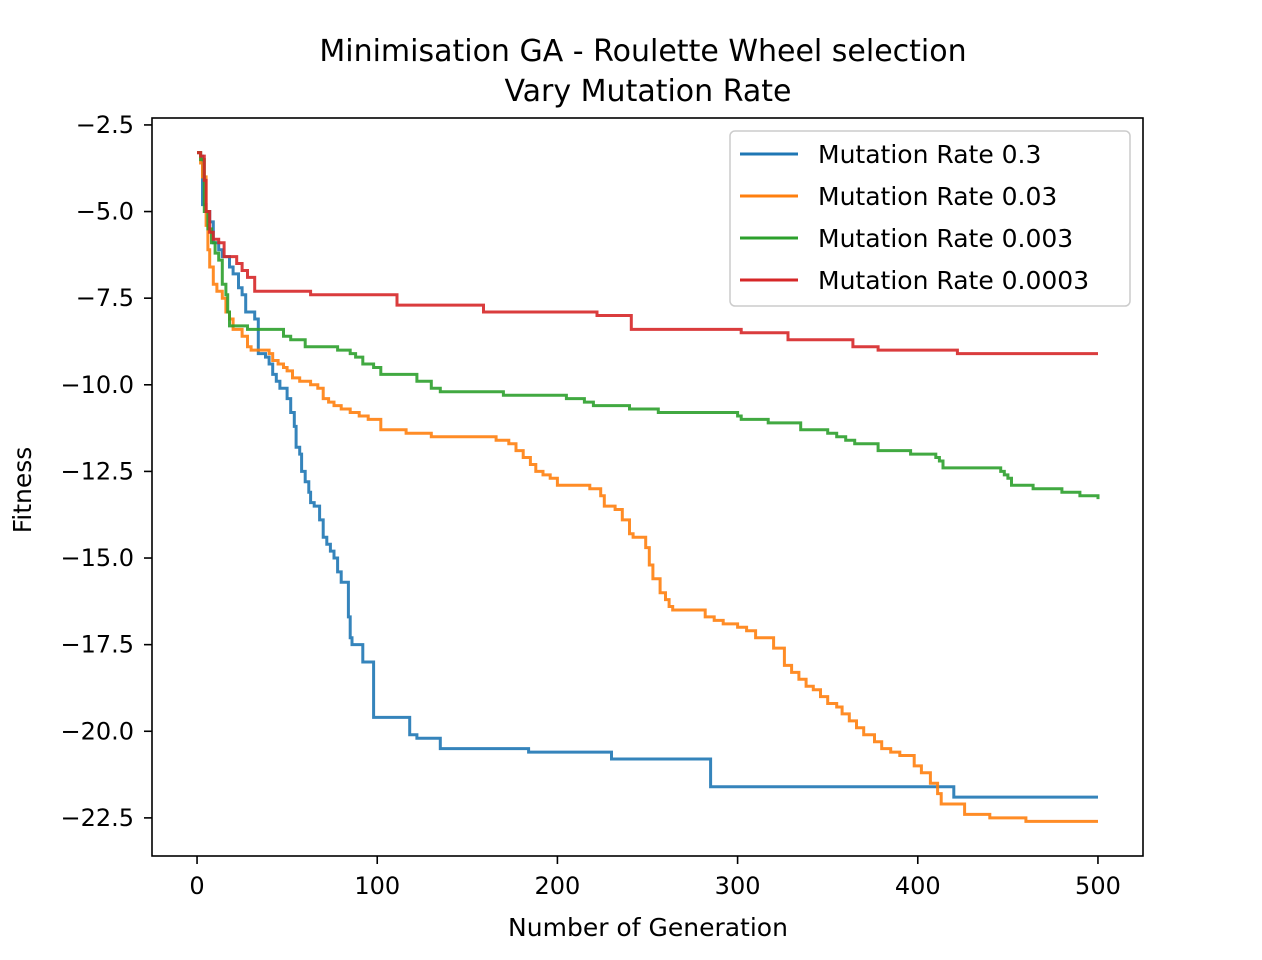  I want to click on y-tick-label: −10.0, so click(97, 385).